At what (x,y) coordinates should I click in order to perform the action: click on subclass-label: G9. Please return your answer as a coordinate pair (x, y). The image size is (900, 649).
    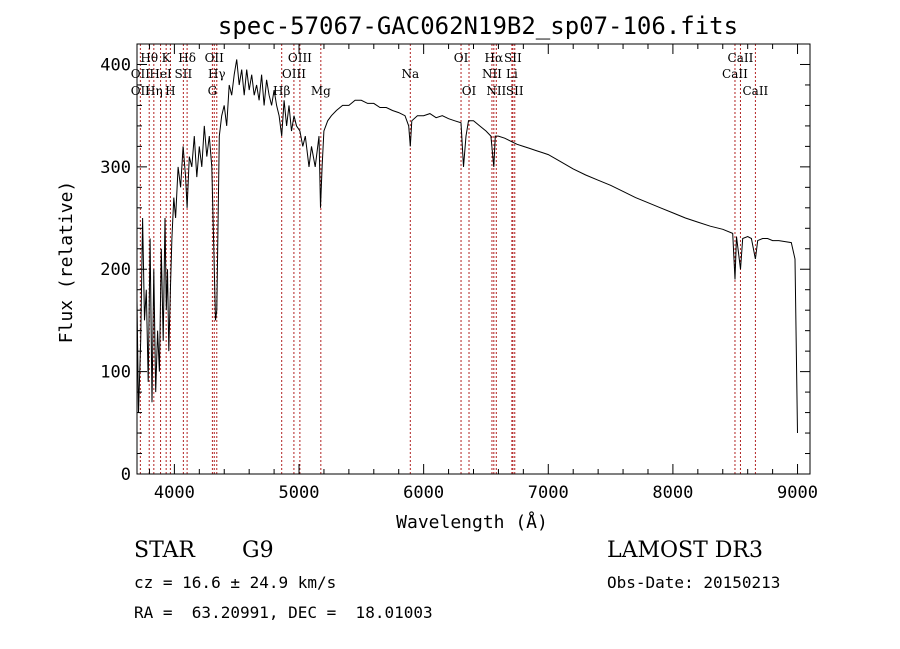
    Looking at the image, I should click on (258, 550).